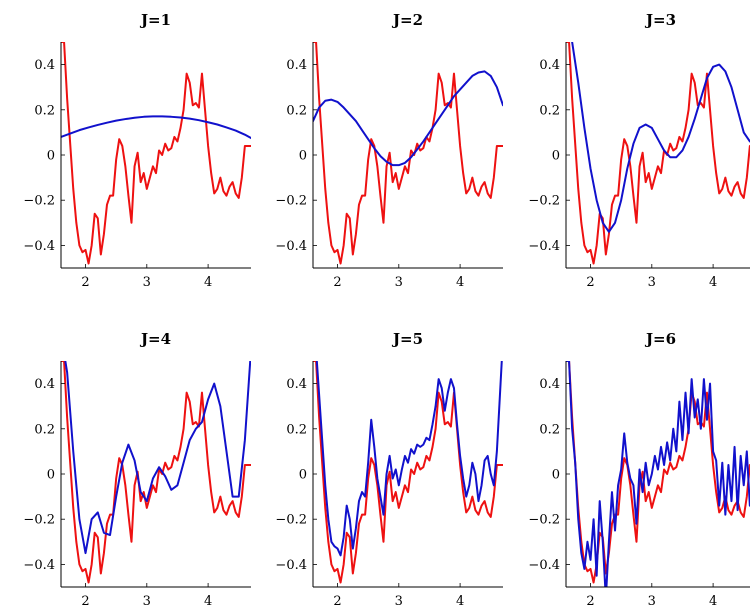 This screenshot has width=750, height=613. I want to click on panel-j1: J=1 −0.4 −0.2 0 0.2 0.4 2 3 4, so click(137, 150).